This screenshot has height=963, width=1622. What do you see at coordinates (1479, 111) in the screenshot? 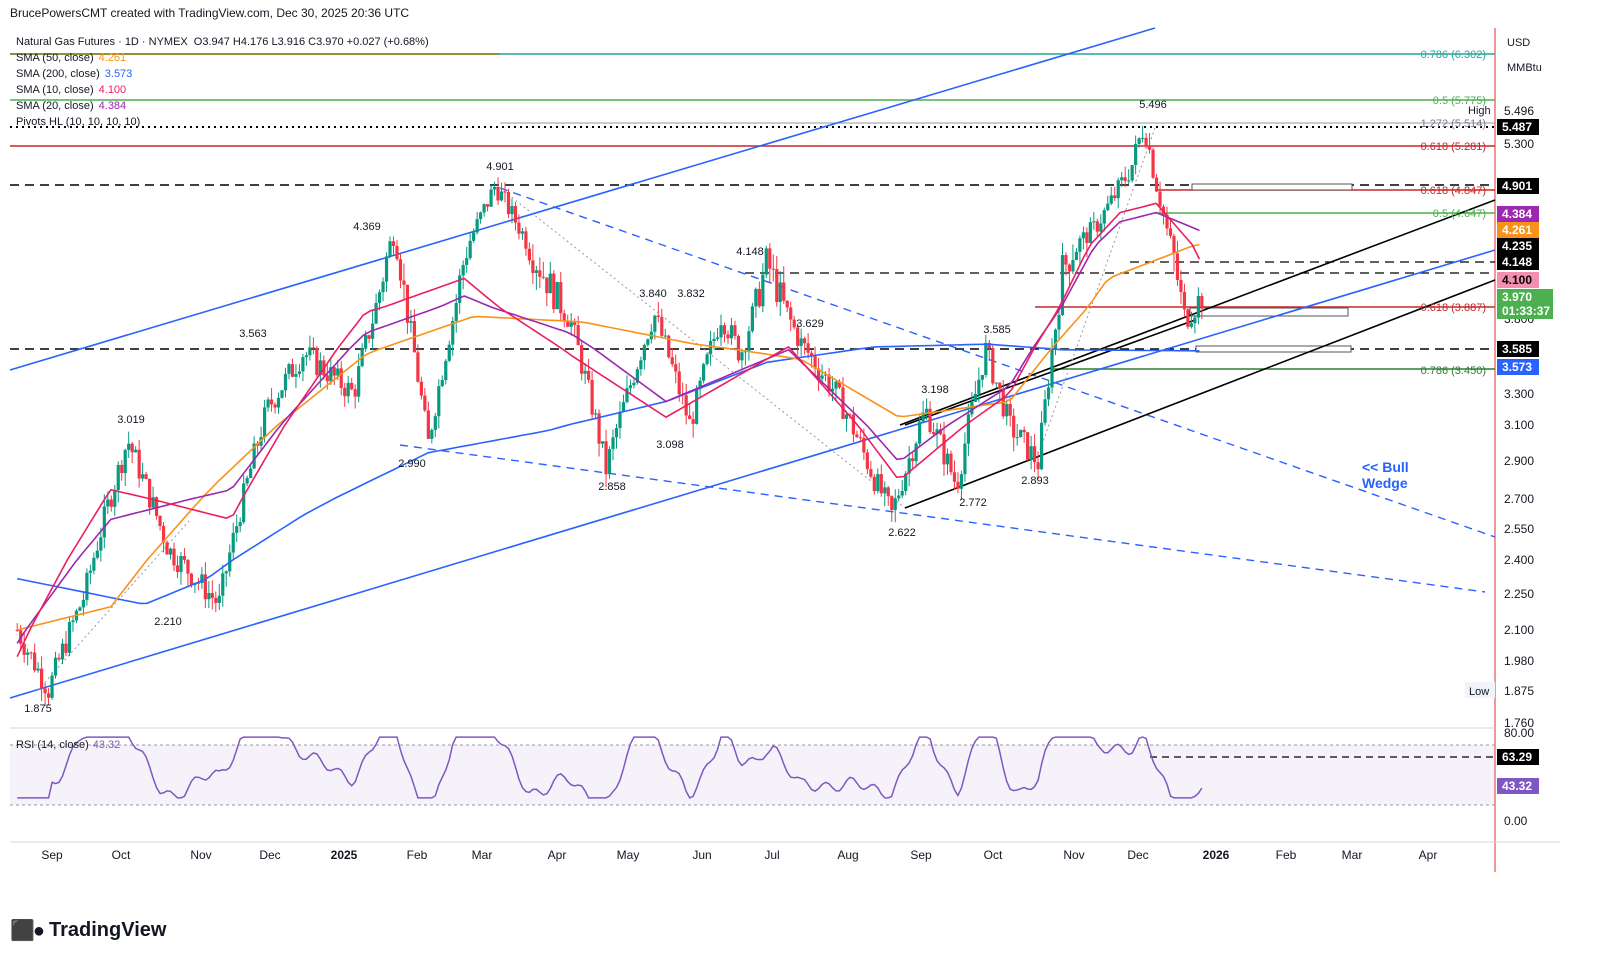
I see `high-label: High` at bounding box center [1479, 111].